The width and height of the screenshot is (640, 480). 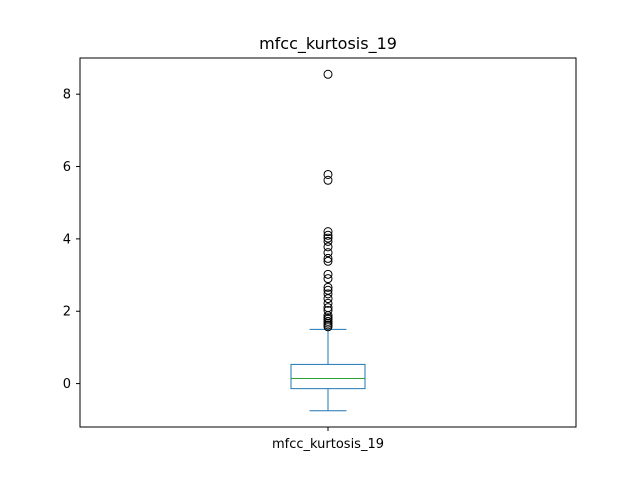 What do you see at coordinates (328, 376) in the screenshot?
I see `iqr-box` at bounding box center [328, 376].